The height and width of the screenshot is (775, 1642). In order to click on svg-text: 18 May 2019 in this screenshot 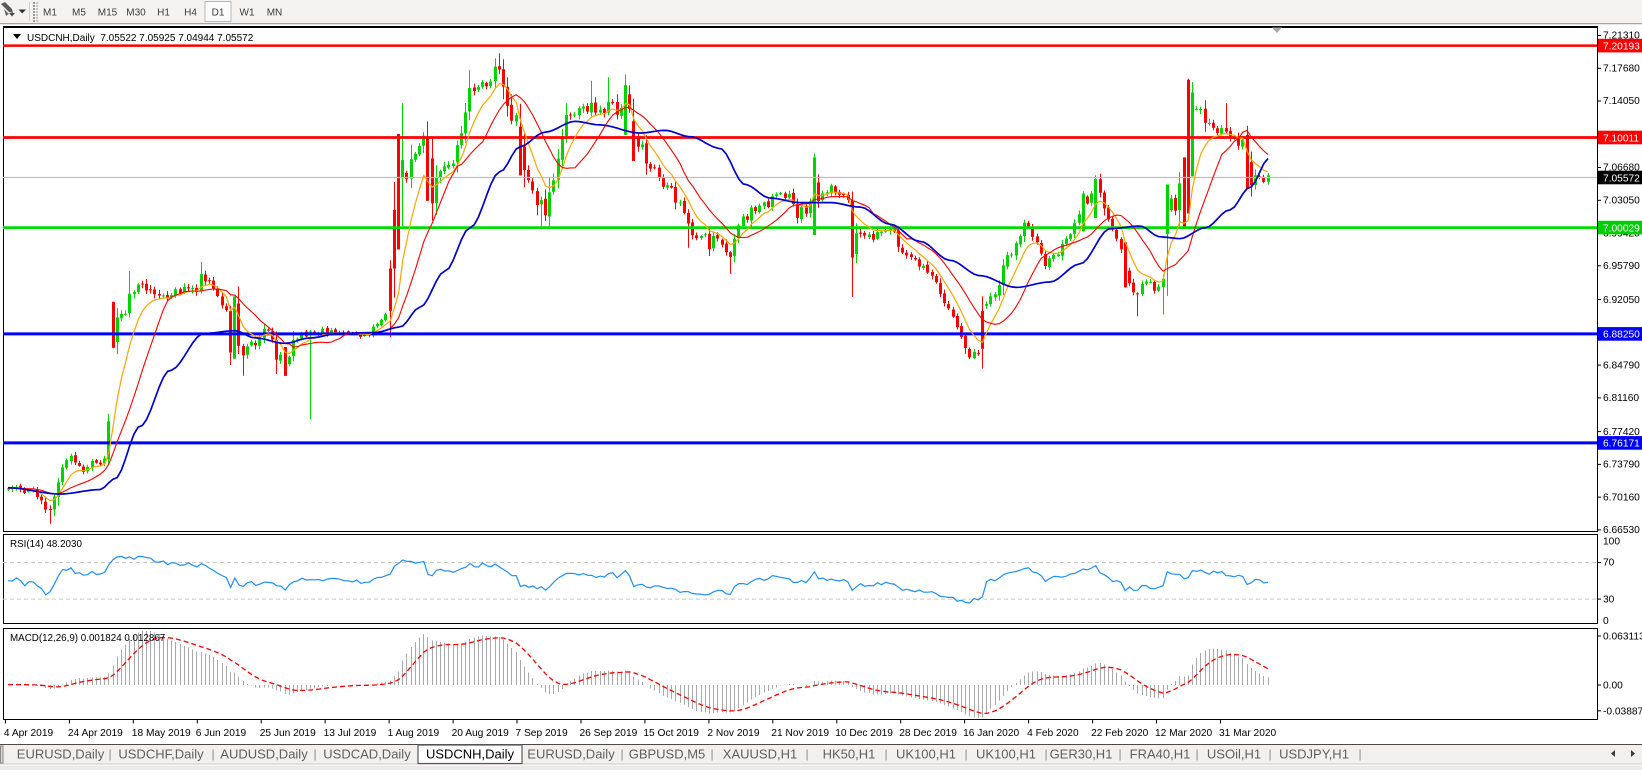, I will do `click(161, 733)`.